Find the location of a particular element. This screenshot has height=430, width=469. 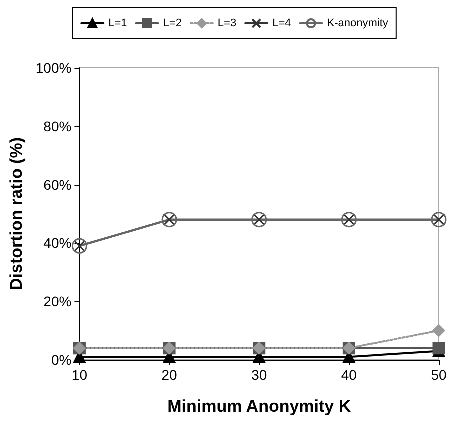

x-tick-label: 40 is located at coordinates (349, 375).